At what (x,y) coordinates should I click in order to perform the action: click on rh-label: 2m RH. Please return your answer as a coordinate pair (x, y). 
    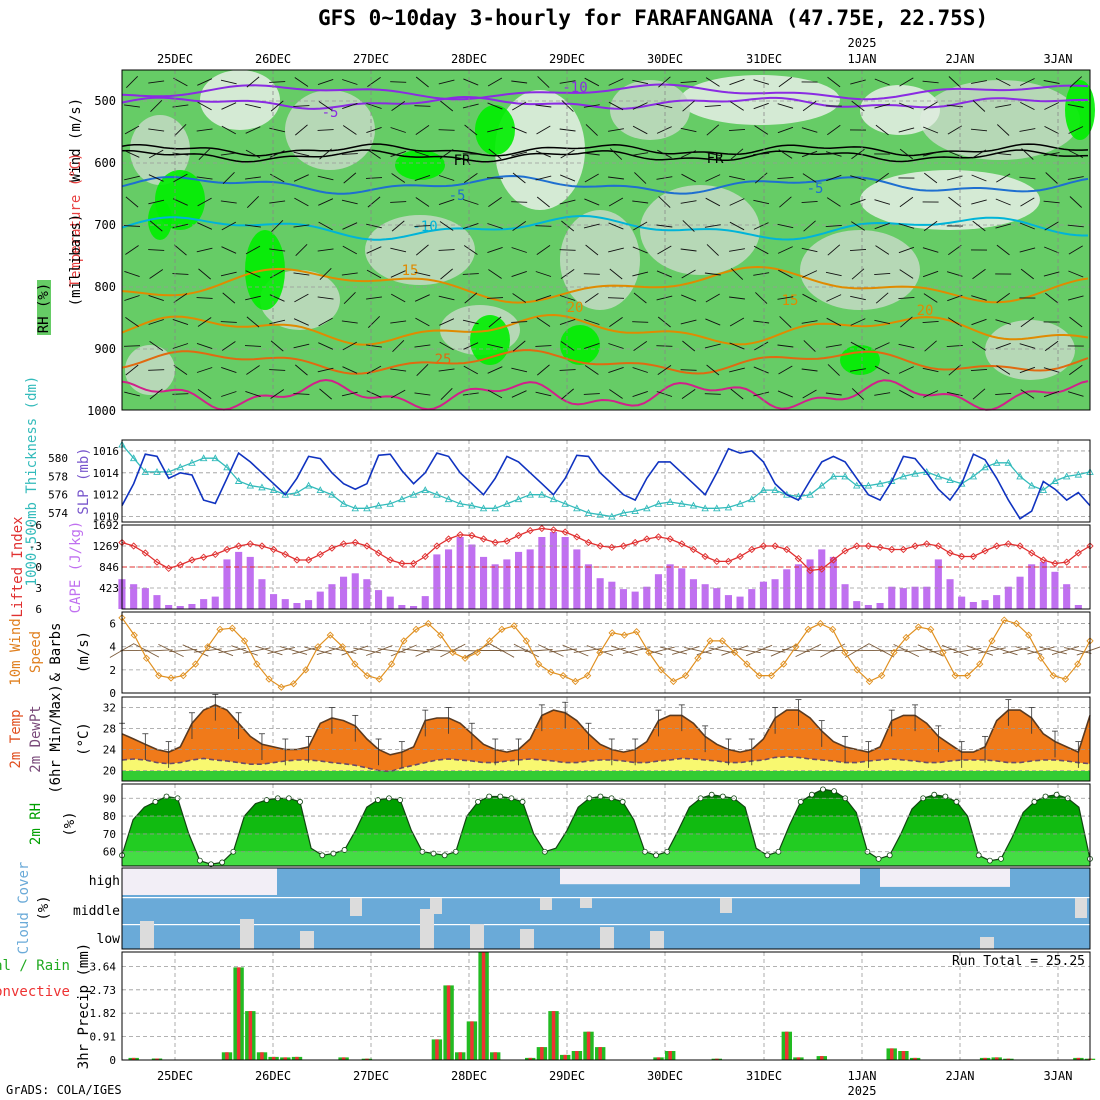
    Looking at the image, I should click on (36, 824).